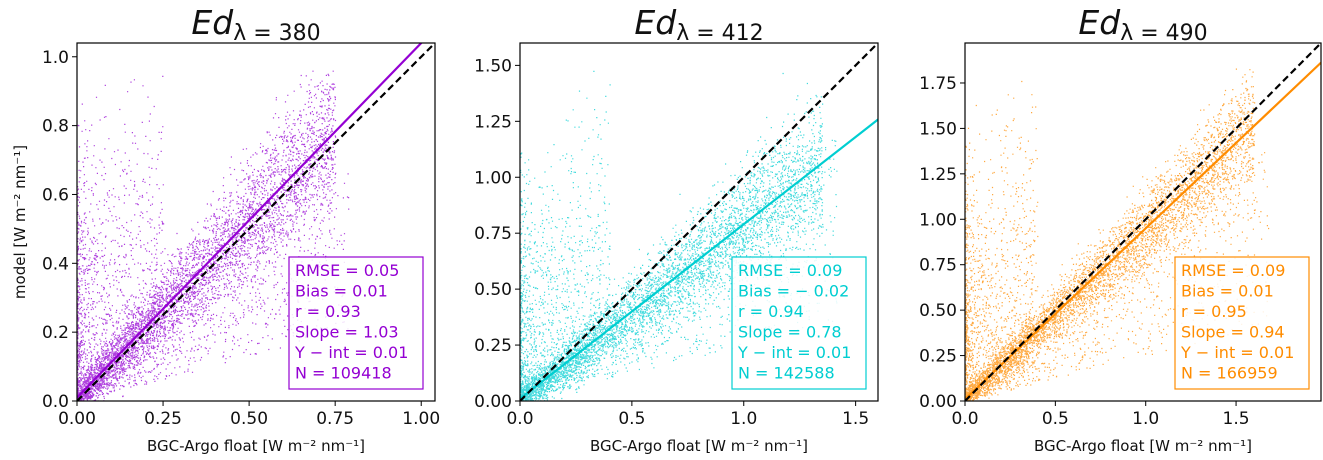  Describe the element at coordinates (343, 373) in the screenshot. I see `stats-n-0: N = 109418` at that location.